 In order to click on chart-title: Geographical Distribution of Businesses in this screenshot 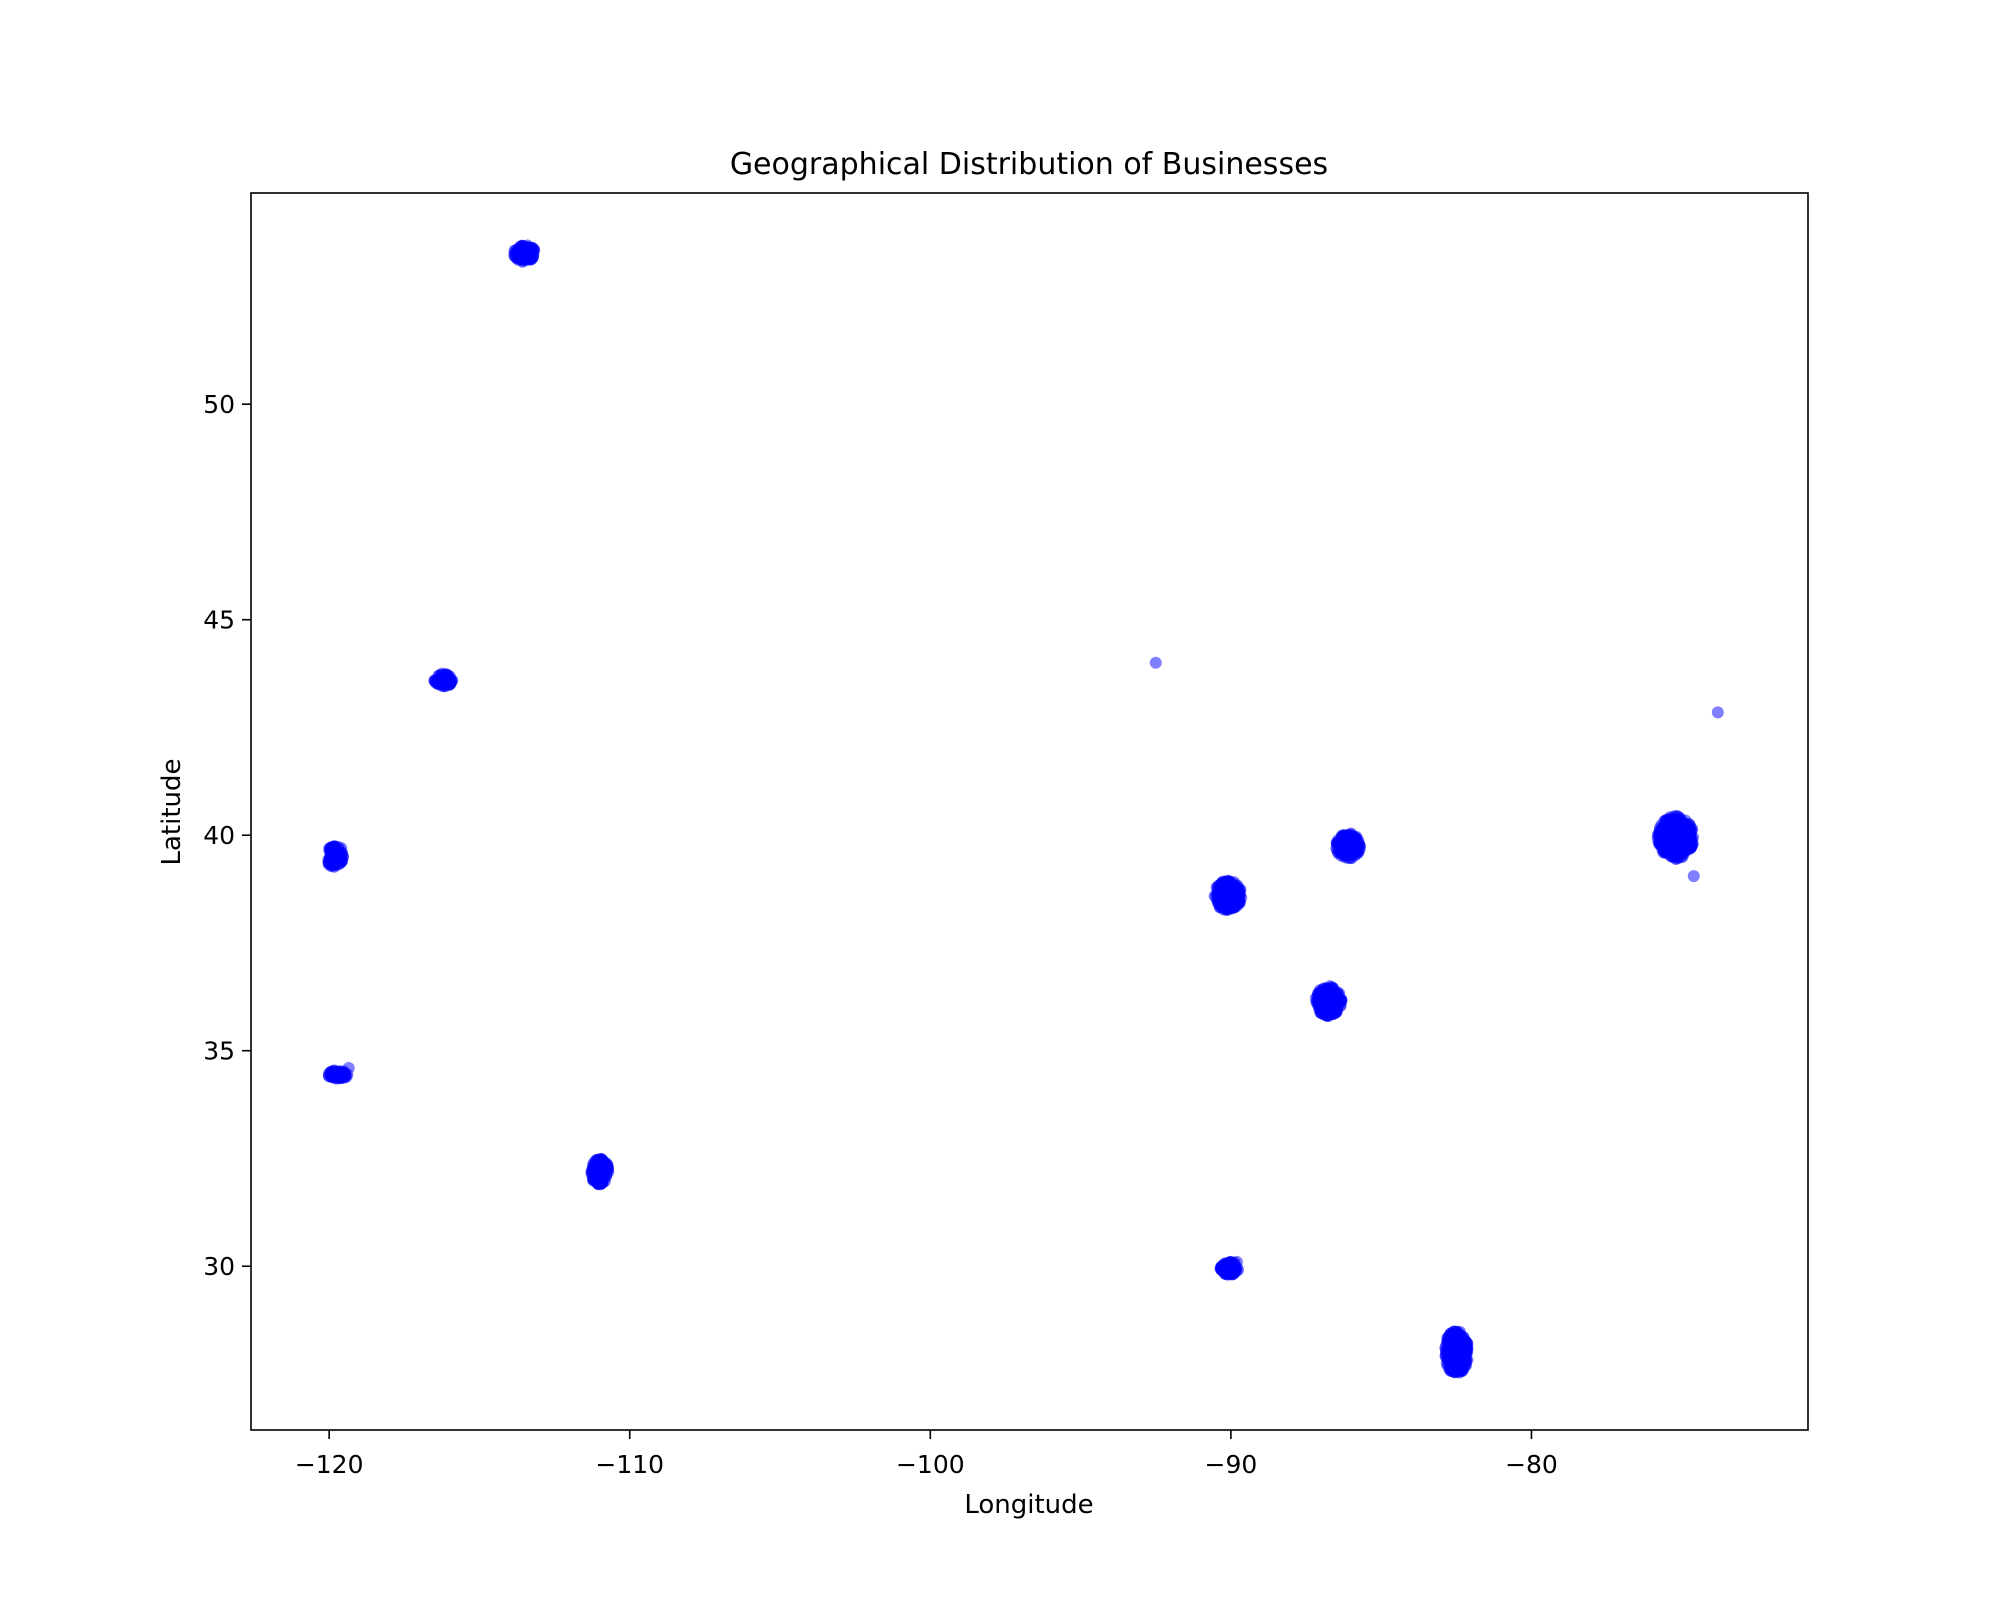, I will do `click(1029, 164)`.